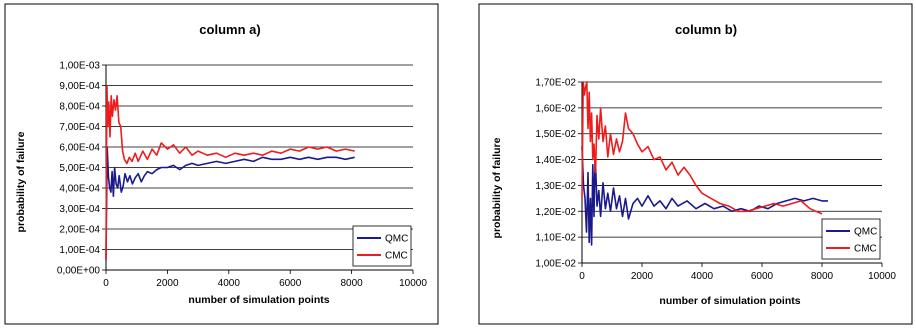  Describe the element at coordinates (79, 250) in the screenshot. I see `chart-a-y-tick-label: 1,00E-04` at that location.